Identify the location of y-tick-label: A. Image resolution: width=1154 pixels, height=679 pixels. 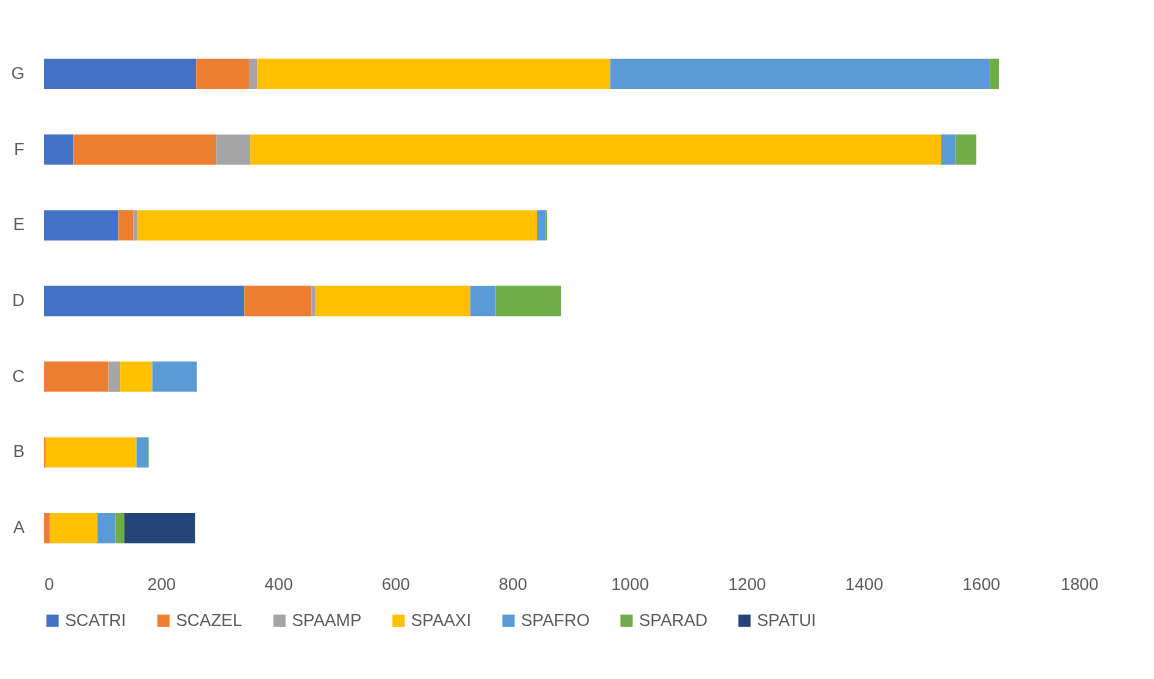
(19, 528).